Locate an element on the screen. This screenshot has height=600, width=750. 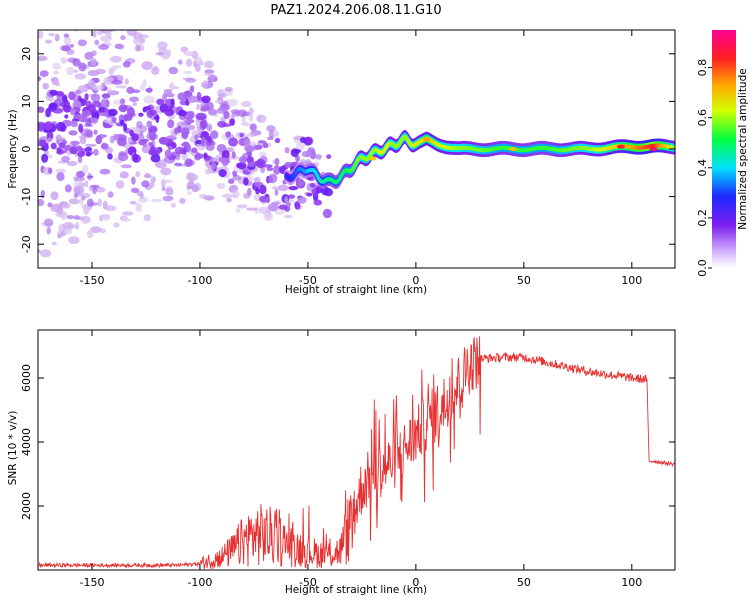
colorbar-tick-label: 0.4 is located at coordinates (702, 168).